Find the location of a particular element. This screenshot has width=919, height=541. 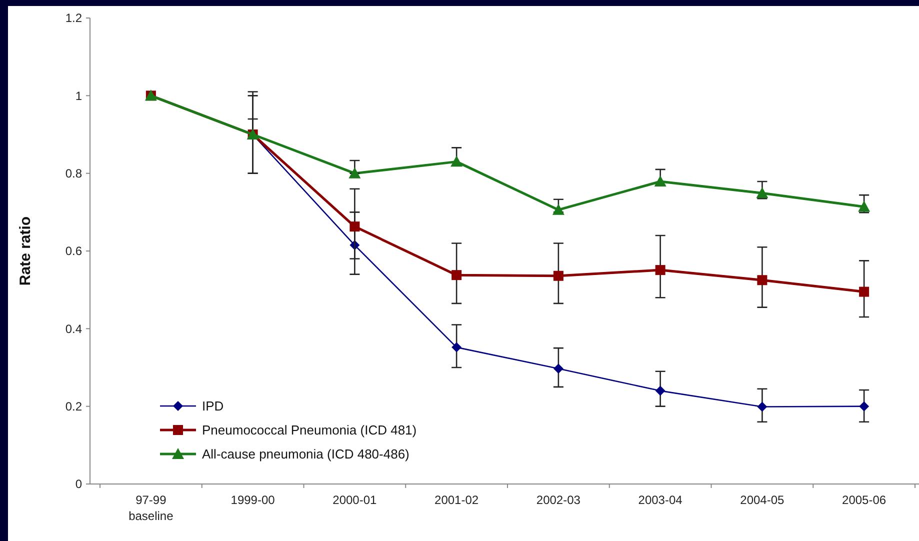

x-tick-label: 1999-00 is located at coordinates (253, 500).